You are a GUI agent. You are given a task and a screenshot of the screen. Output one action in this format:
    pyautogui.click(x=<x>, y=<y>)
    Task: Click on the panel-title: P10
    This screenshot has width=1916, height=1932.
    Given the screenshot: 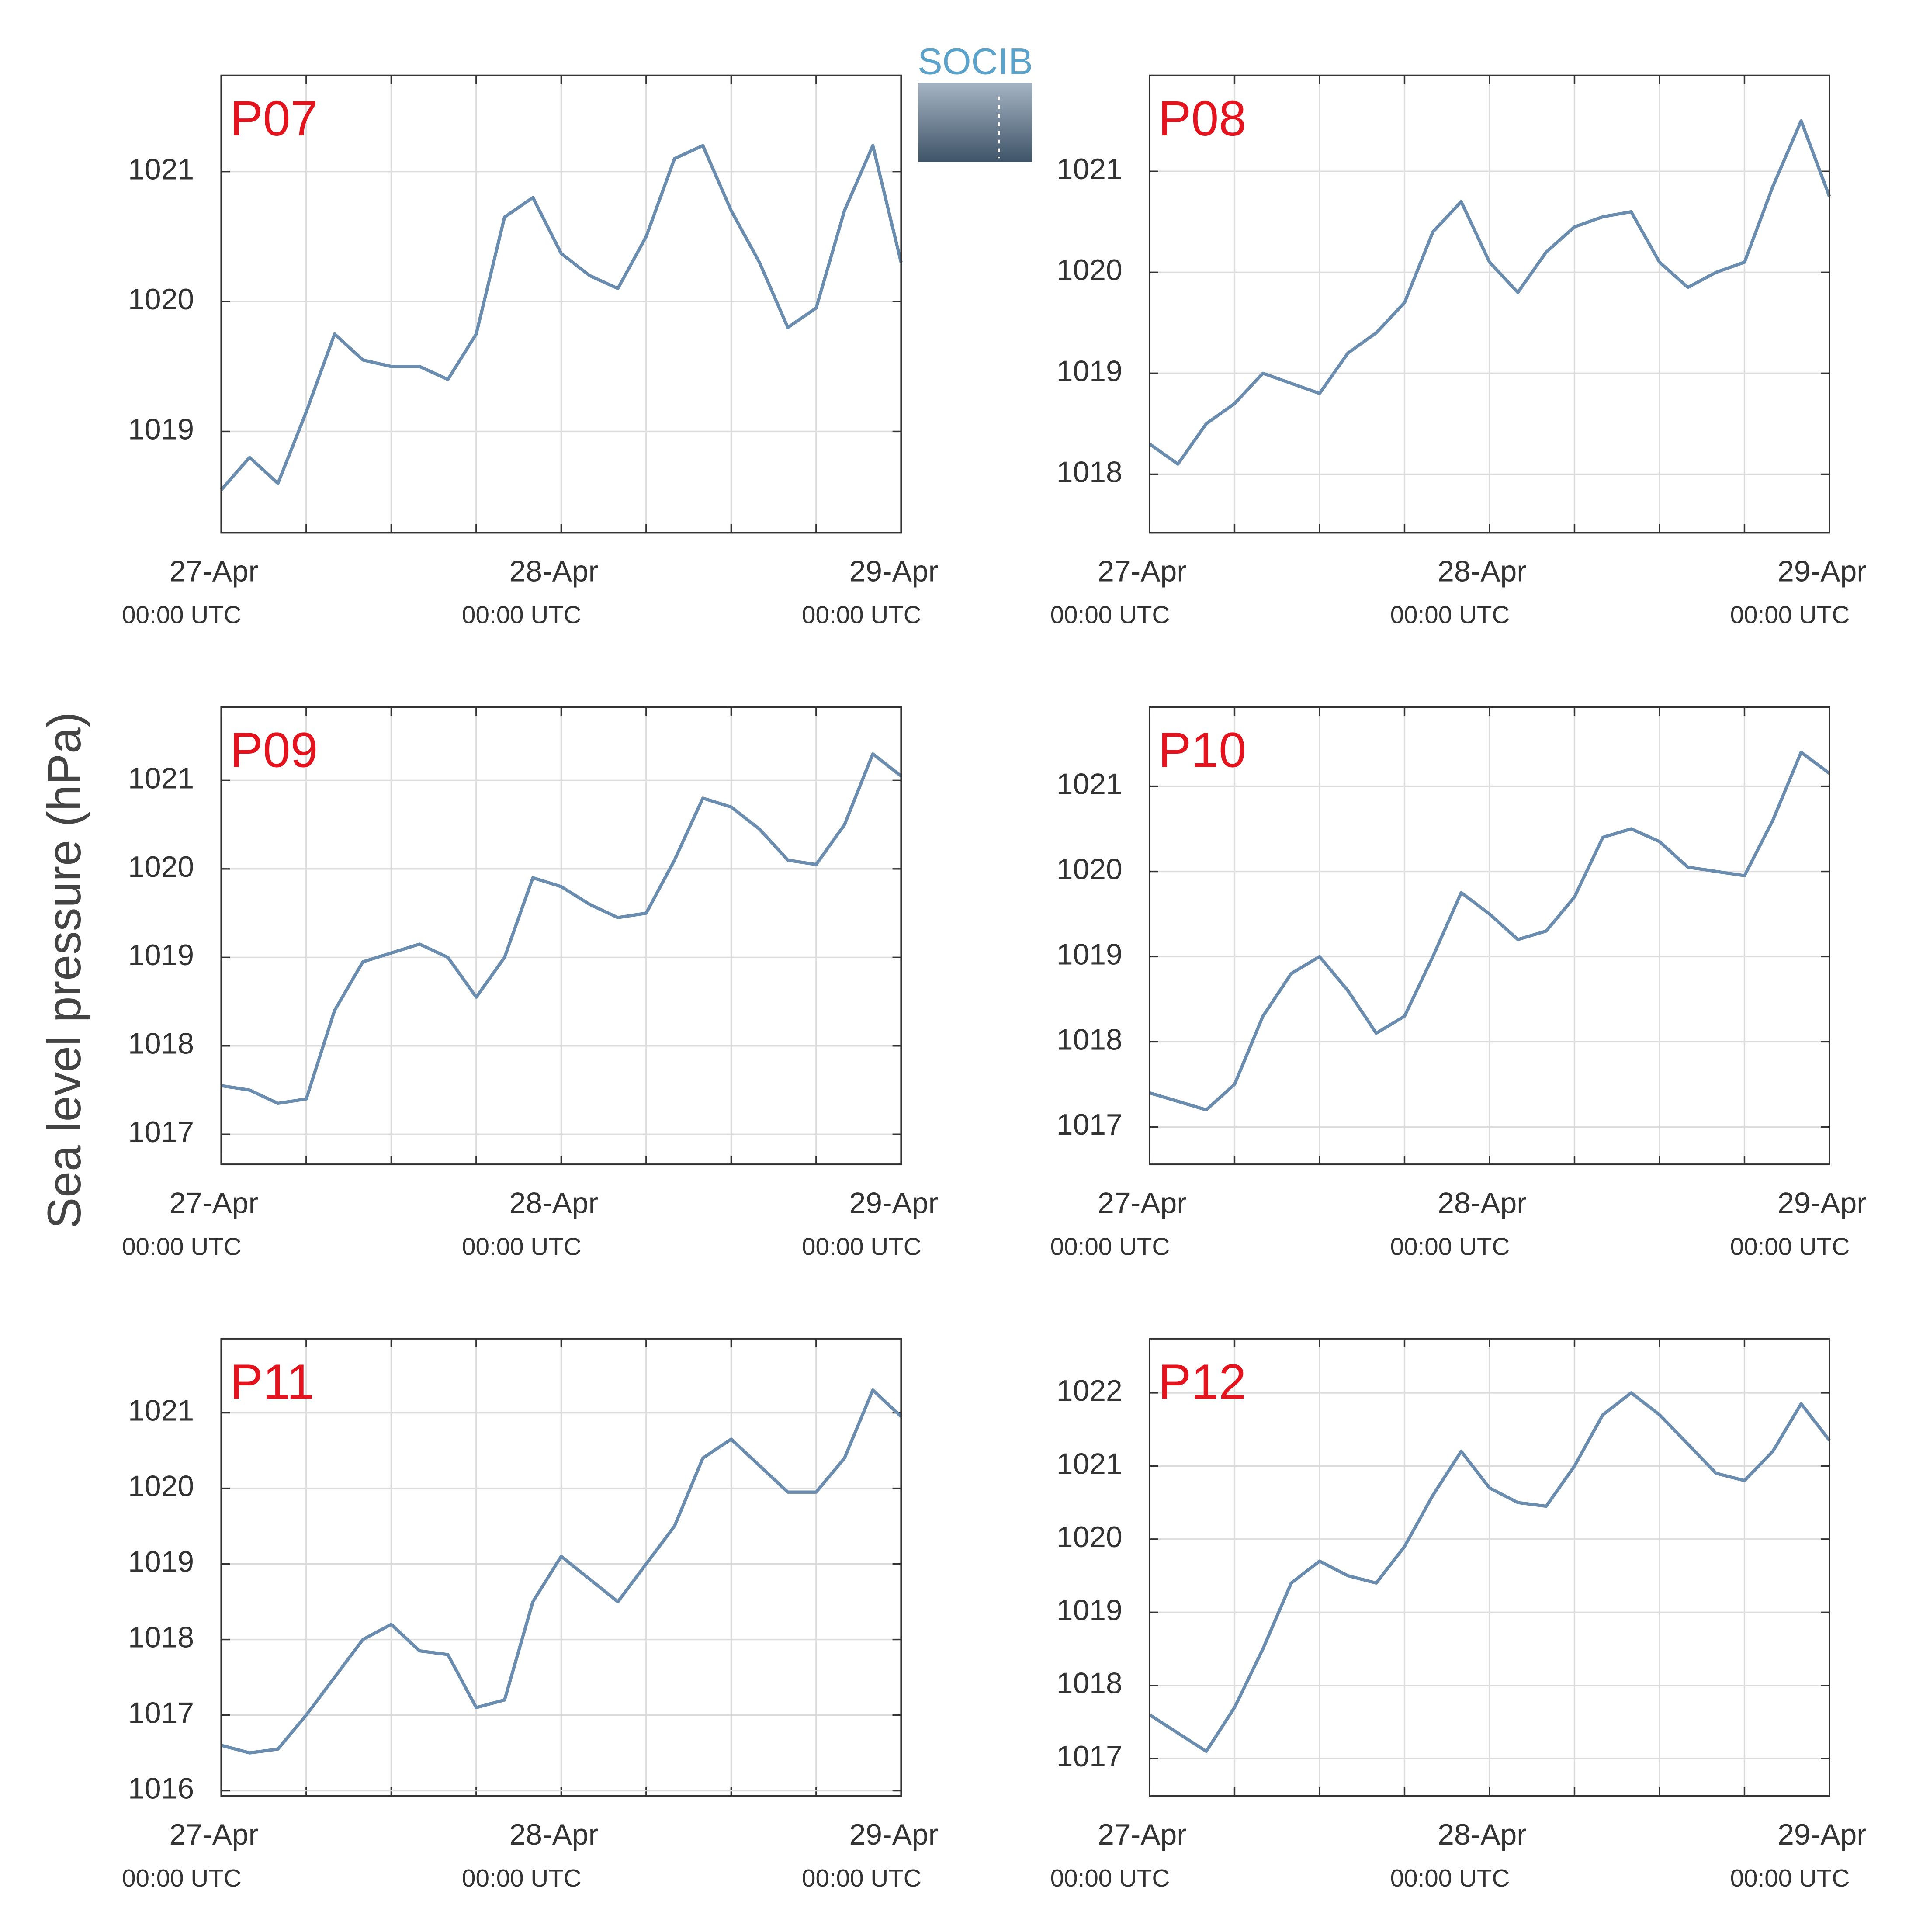 What is the action you would take?
    pyautogui.click(x=1202, y=750)
    